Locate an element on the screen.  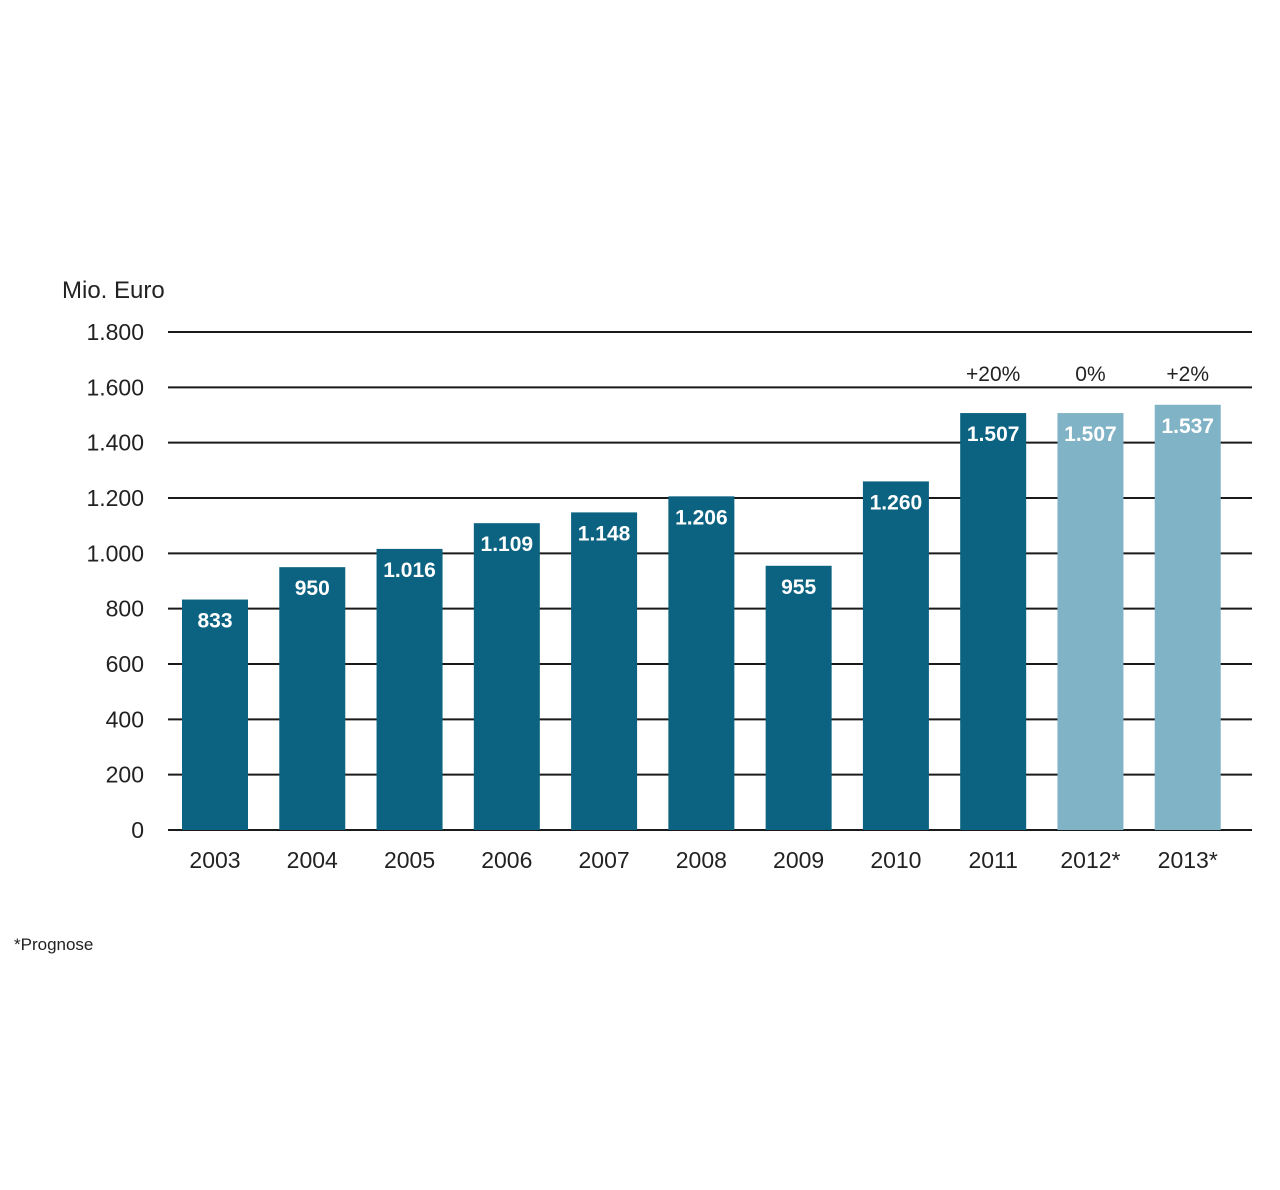
data-label: 1.109 is located at coordinates (507, 544).